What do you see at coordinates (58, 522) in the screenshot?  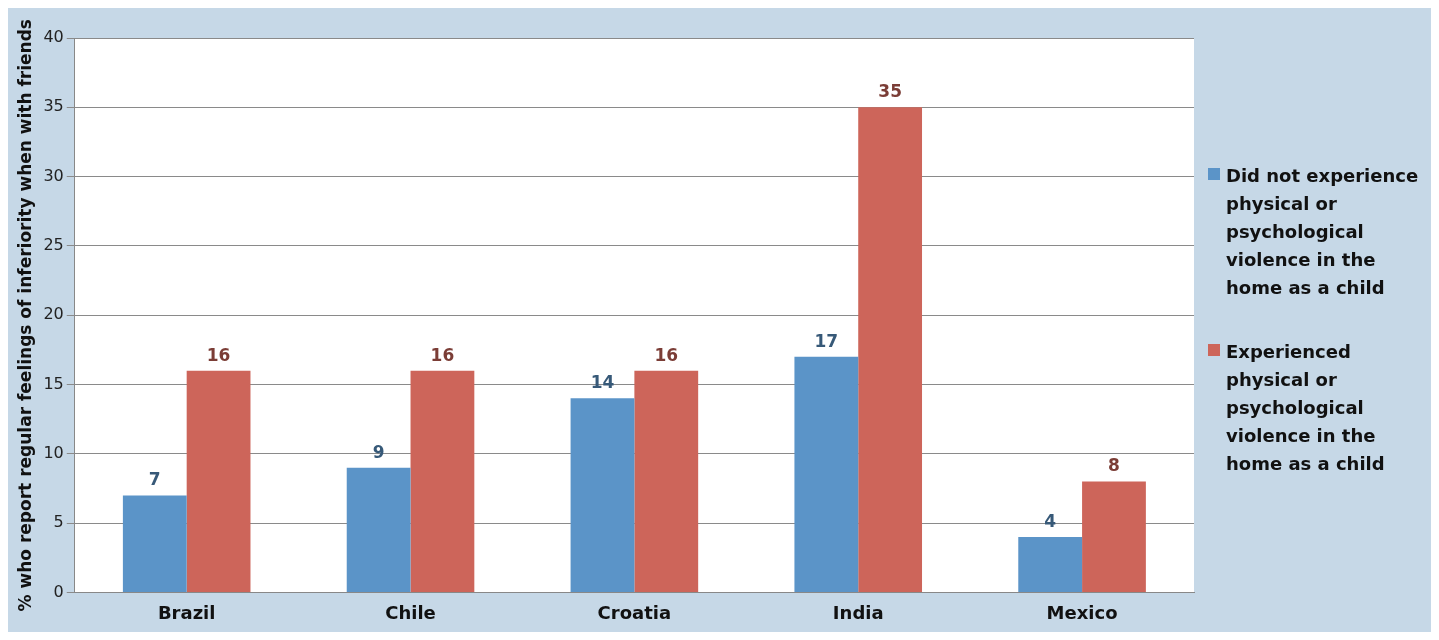 I see `y-tick-label: 5` at bounding box center [58, 522].